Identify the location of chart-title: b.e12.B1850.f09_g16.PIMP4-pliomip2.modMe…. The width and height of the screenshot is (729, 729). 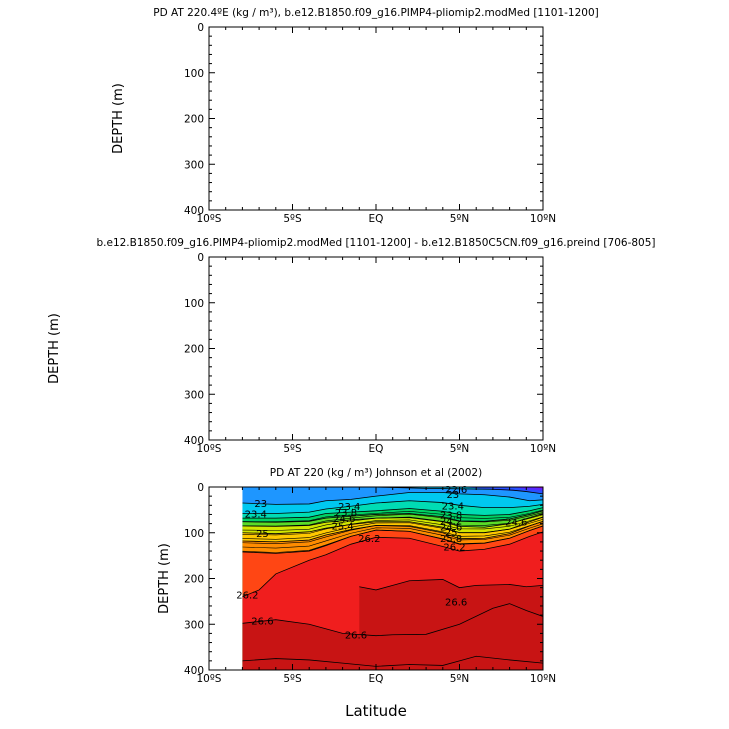
(375, 243).